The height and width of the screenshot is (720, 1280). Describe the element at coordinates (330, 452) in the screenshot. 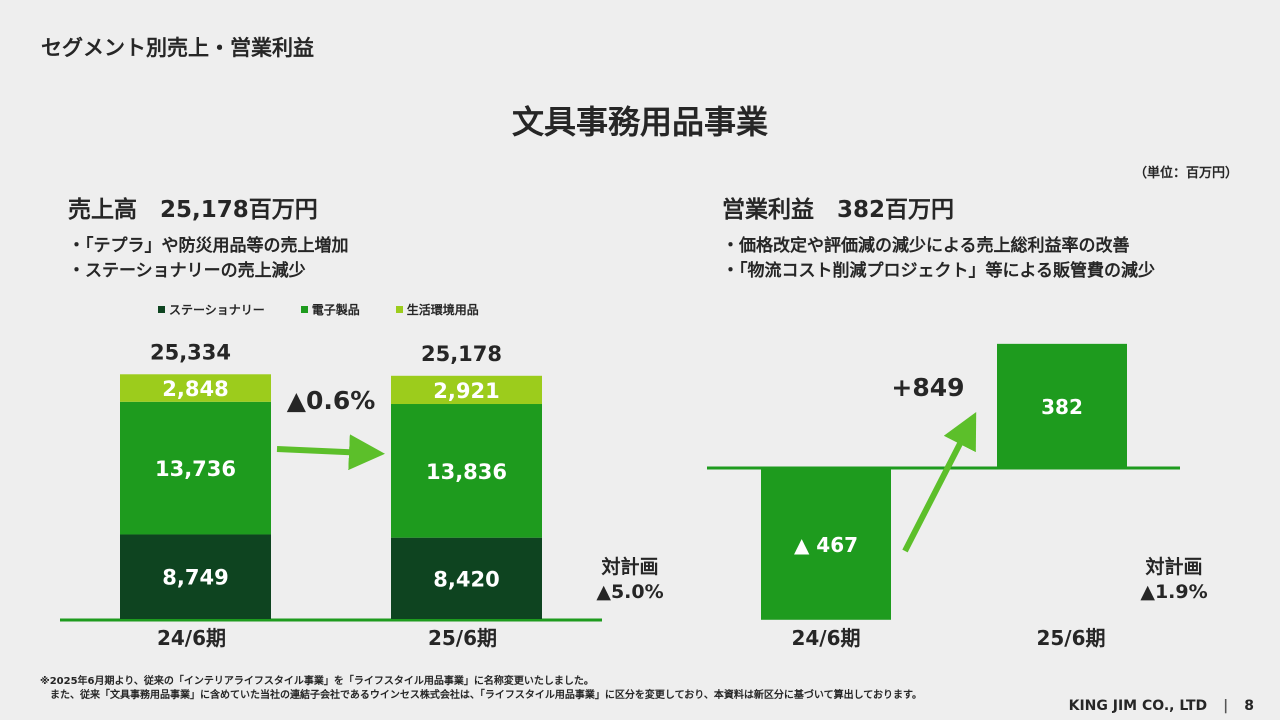

I see `change-arrow` at that location.